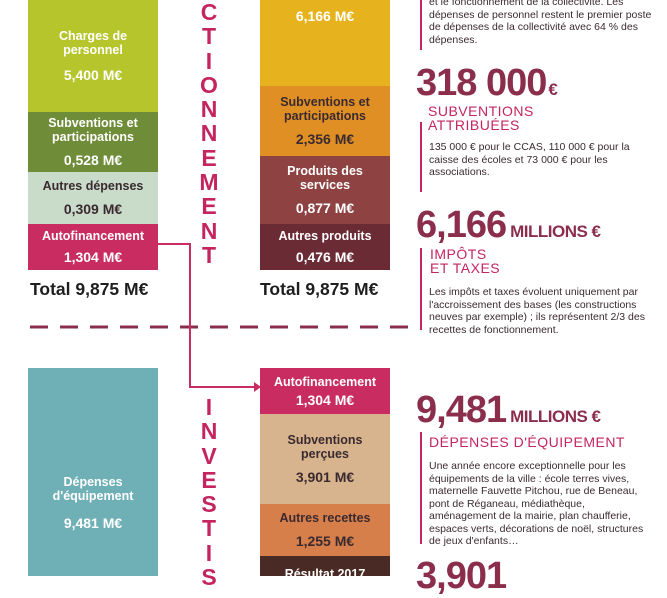 The image size is (667, 598). Describe the element at coordinates (93, 472) in the screenshot. I see `depense-block-equipement: Dépenses d'équipement 9,481 M€` at that location.